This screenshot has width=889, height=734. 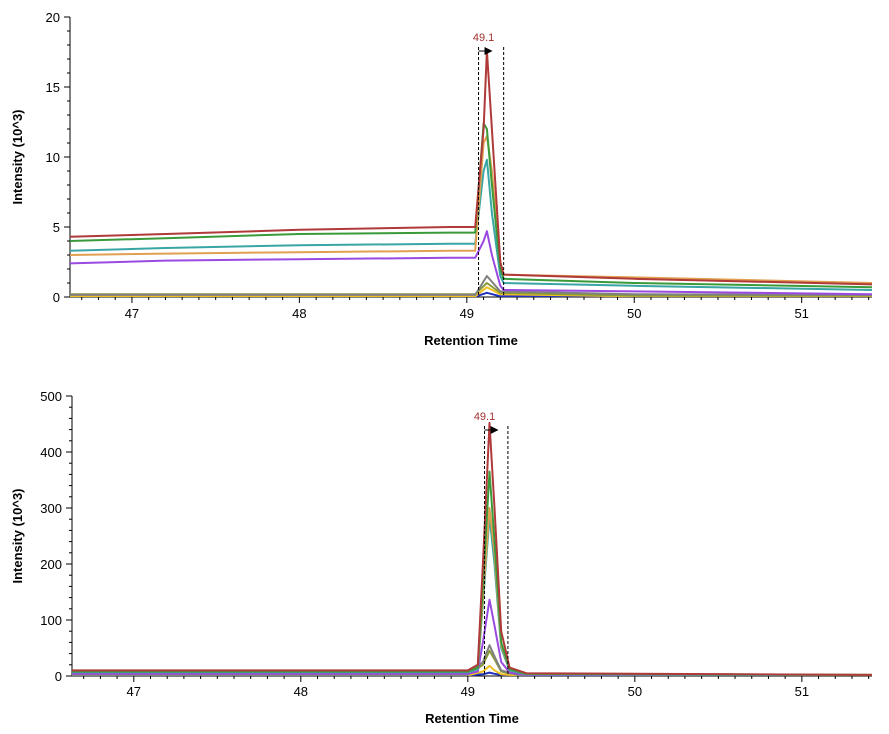 What do you see at coordinates (53, 157) in the screenshot?
I see `y-tick-label: 10` at bounding box center [53, 157].